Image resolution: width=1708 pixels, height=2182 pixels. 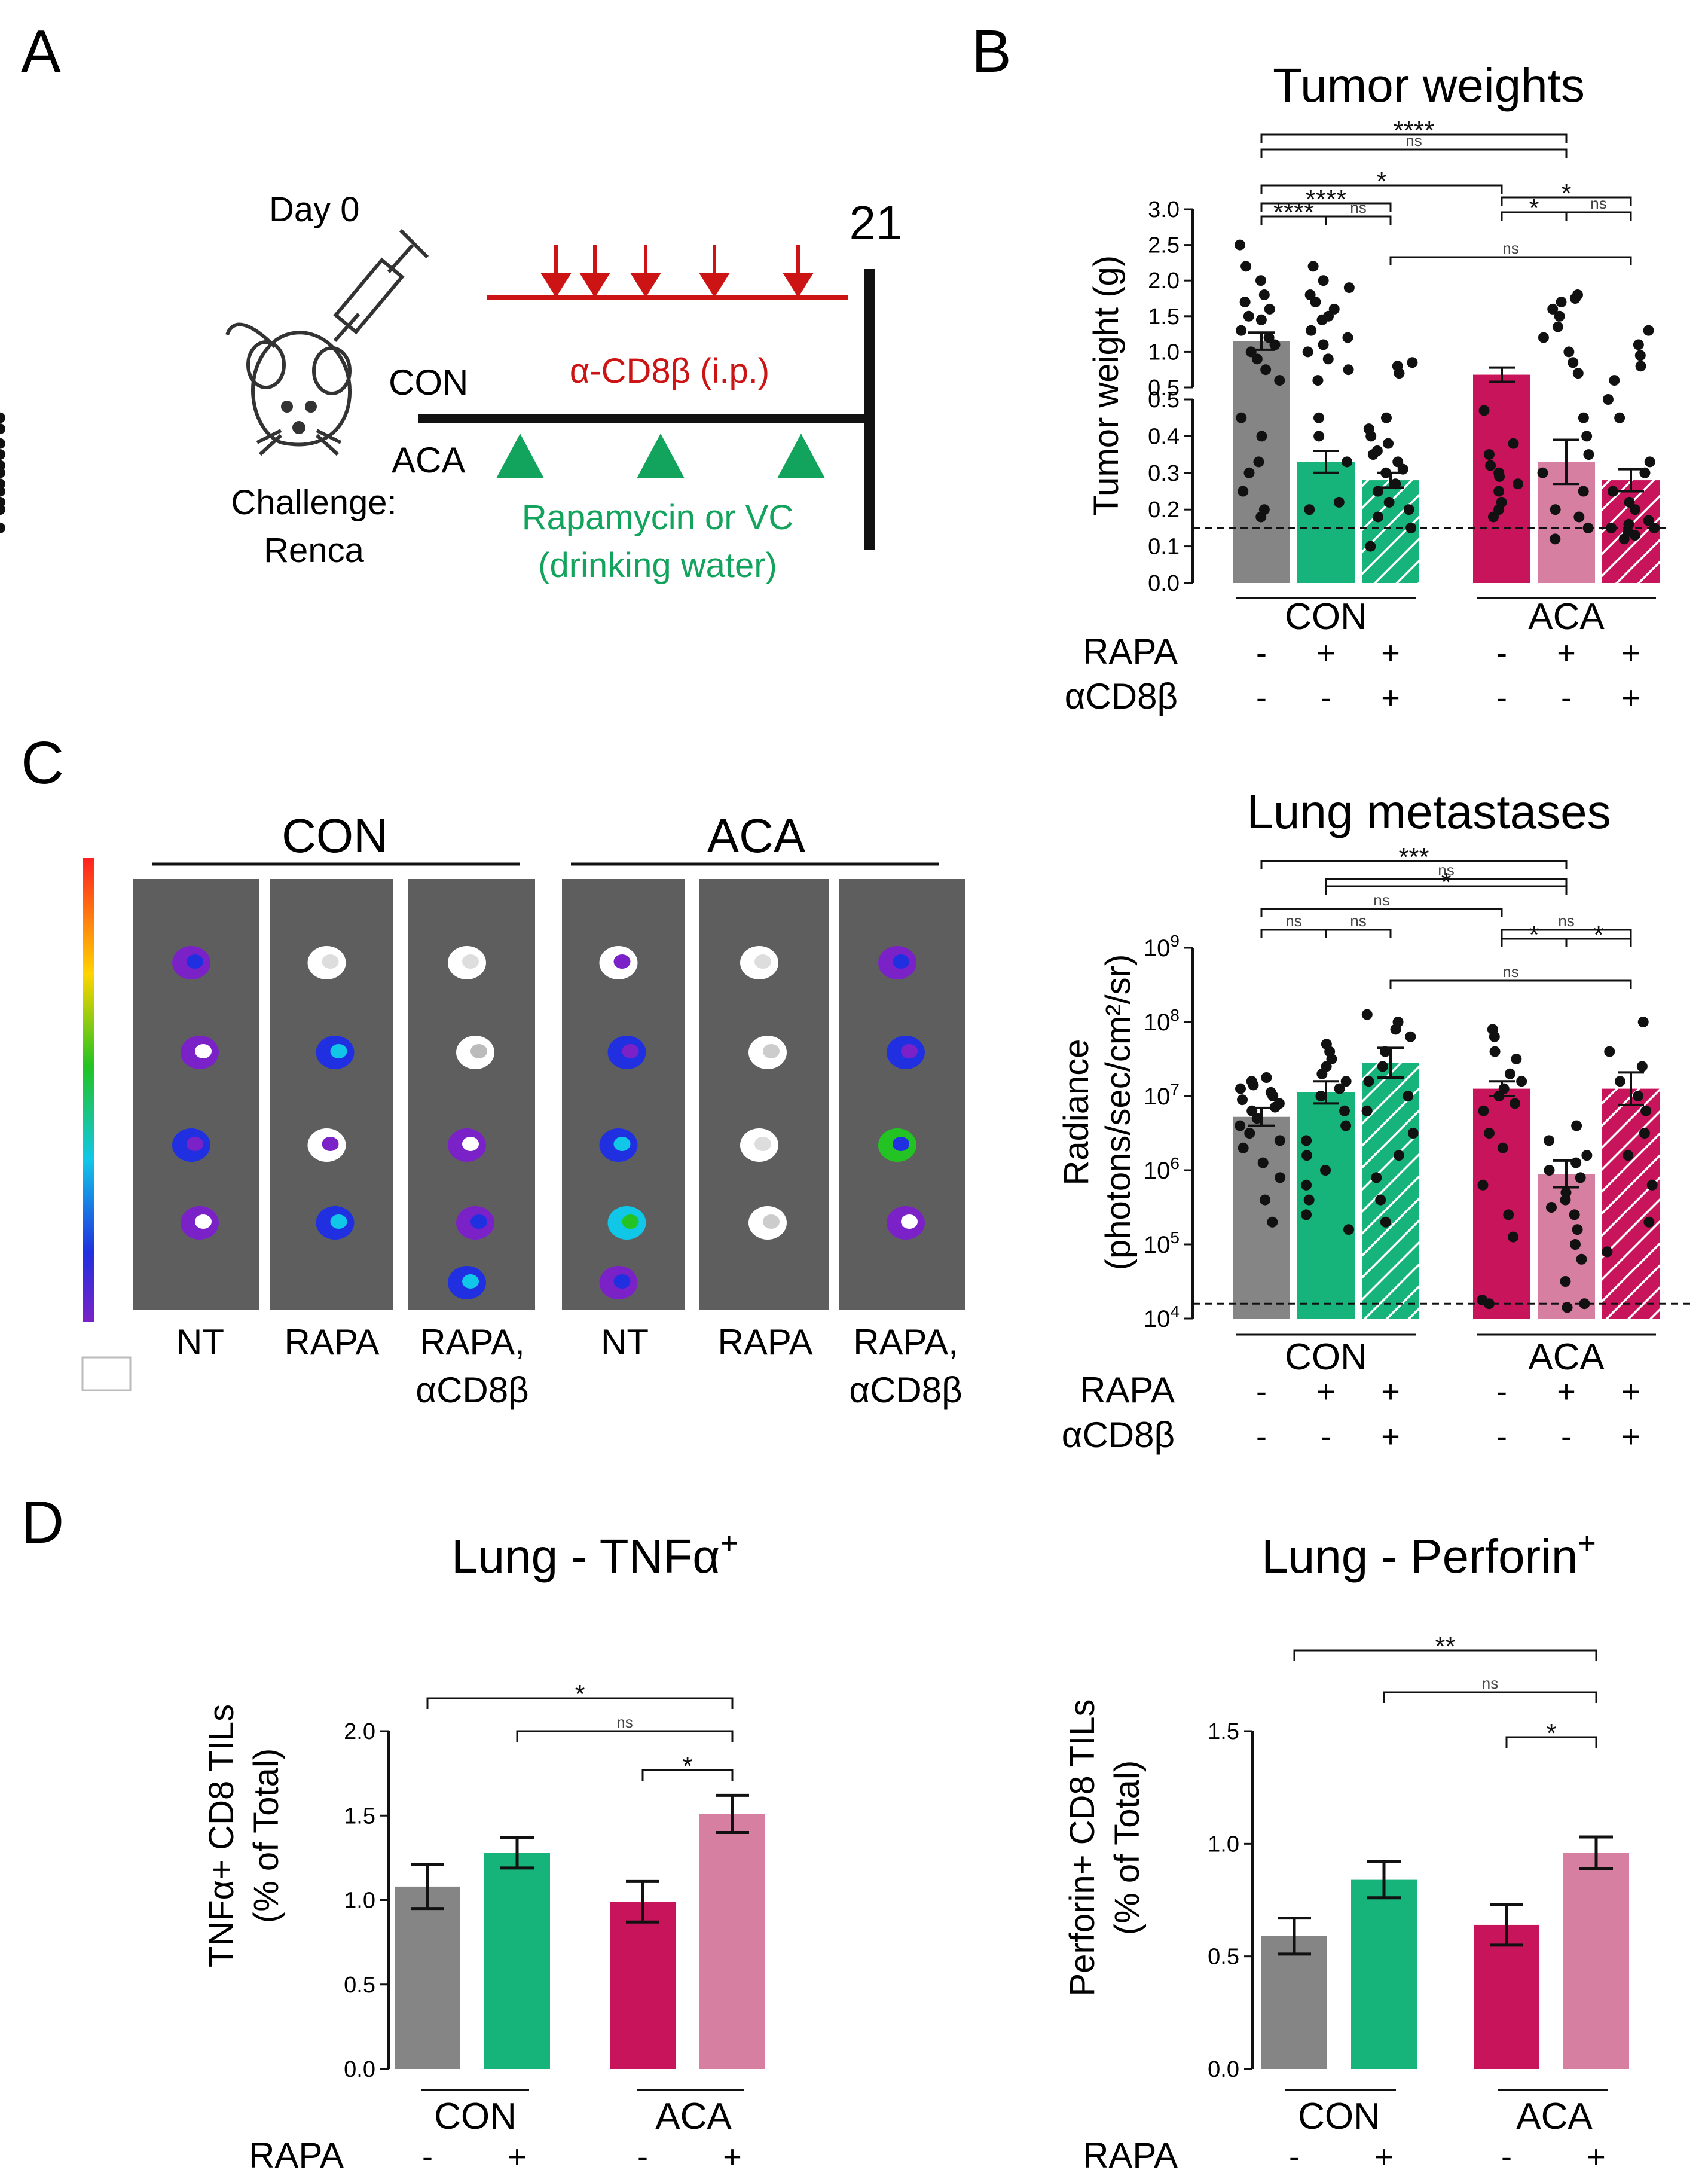 I want to click on rapamycin-triangles, so click(x=660, y=456).